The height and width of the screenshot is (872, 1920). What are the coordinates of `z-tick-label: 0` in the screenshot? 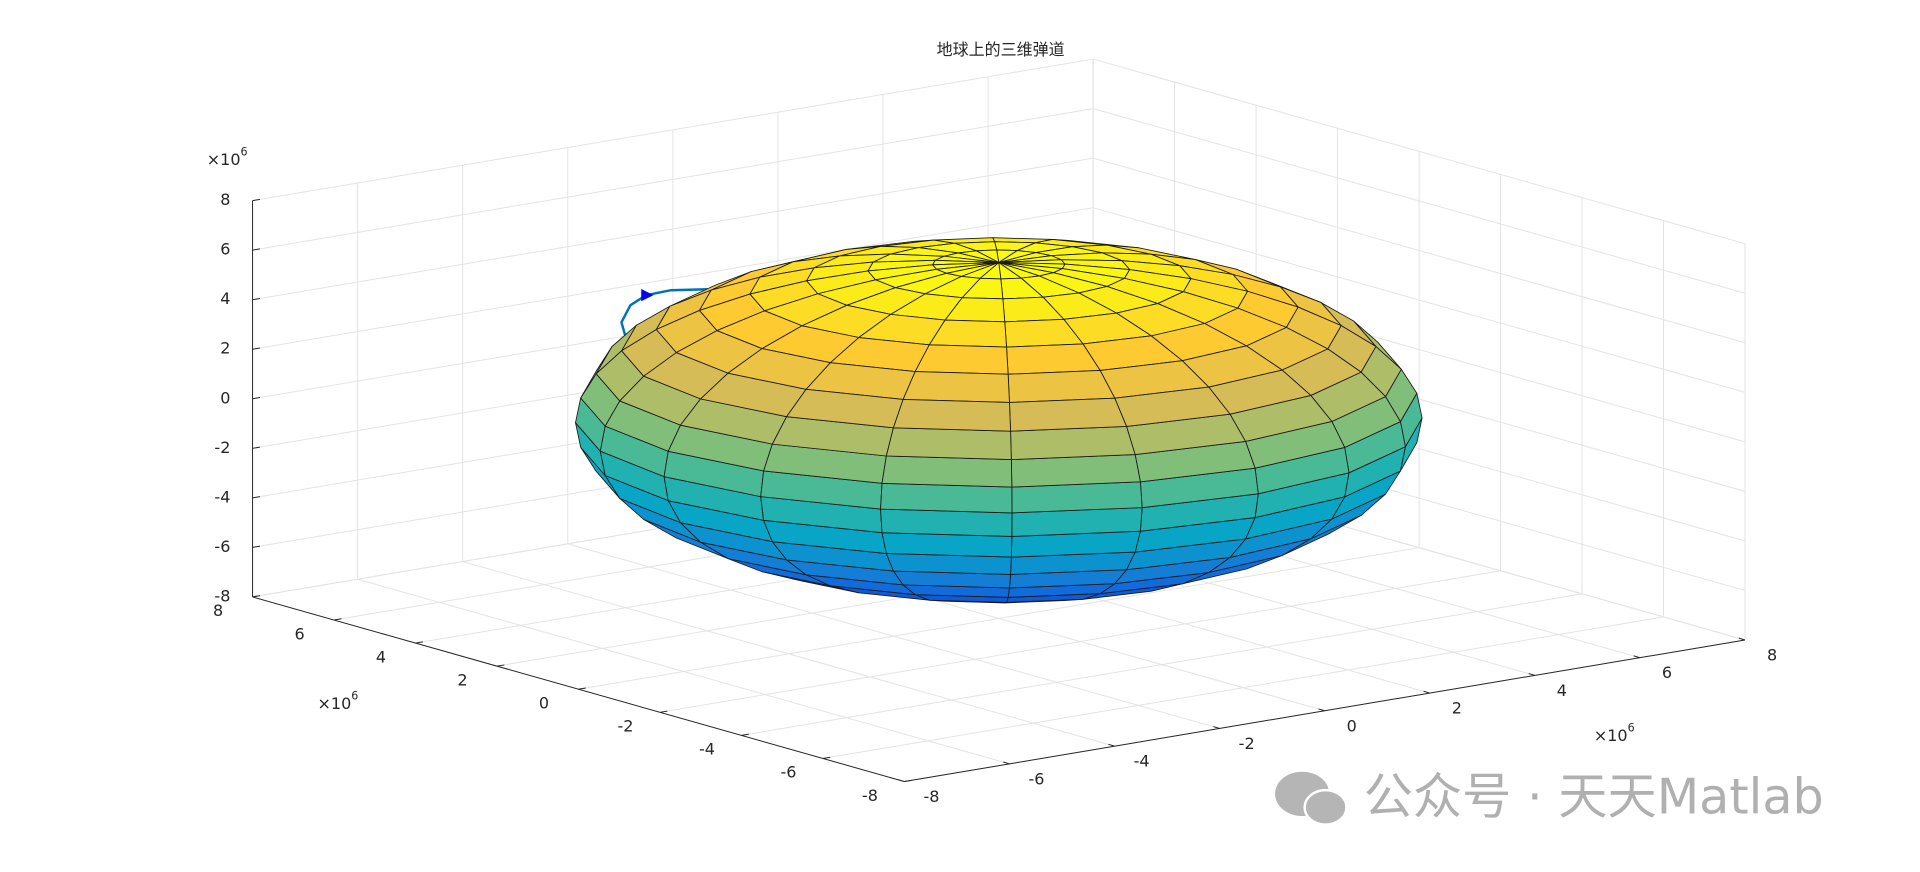 It's located at (225, 397).